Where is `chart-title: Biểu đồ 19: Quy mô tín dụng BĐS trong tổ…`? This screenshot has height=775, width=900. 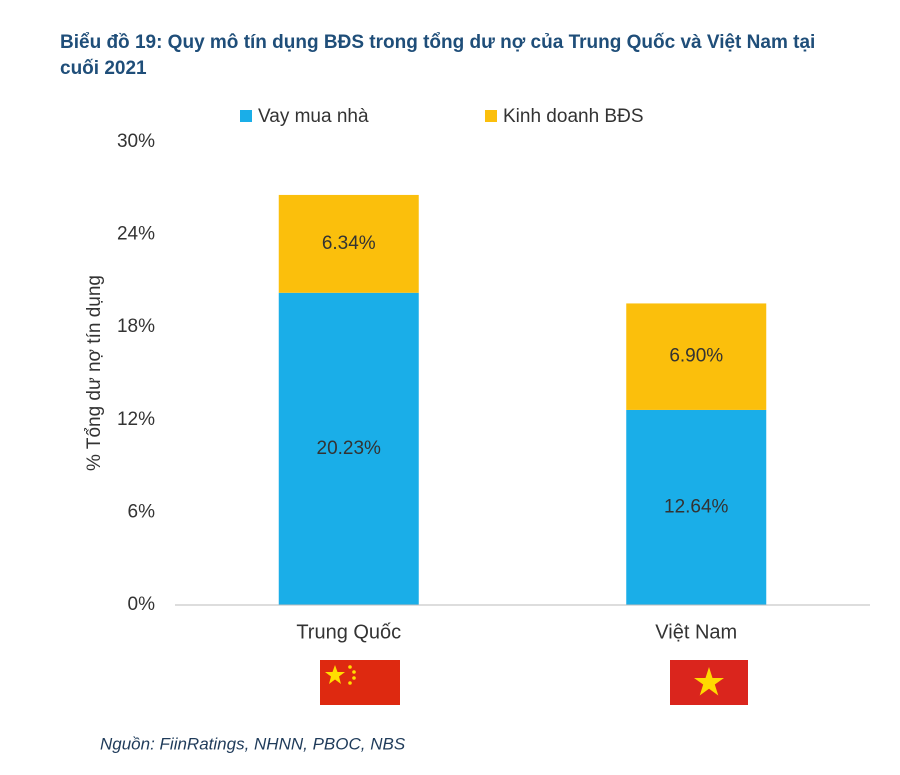
chart-title: Biểu đồ 19: Quy mô tín dụng BĐS trong tổ… is located at coordinates (438, 55).